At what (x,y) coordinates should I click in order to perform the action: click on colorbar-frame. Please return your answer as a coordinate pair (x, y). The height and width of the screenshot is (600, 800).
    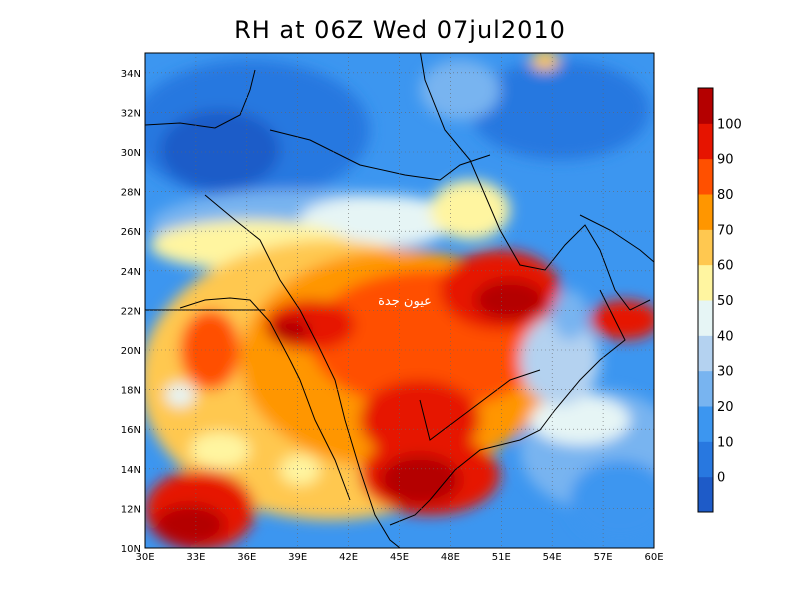
    Looking at the image, I should click on (705, 300).